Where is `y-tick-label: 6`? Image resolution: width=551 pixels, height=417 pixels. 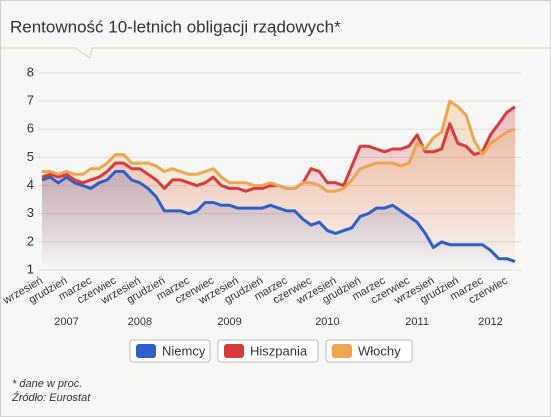 y-tick-label: 6 is located at coordinates (30, 128).